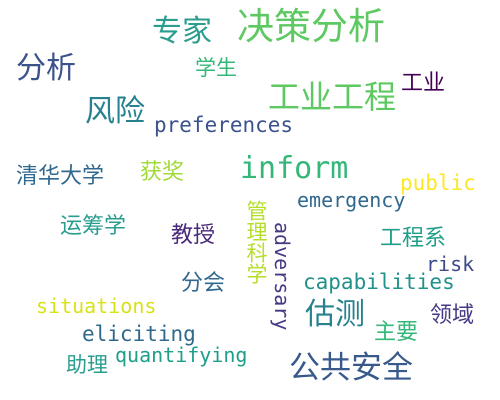 This screenshot has height=400, width=500. Describe the element at coordinates (139, 334) in the screenshot. I see `word-eliciting: eliciting` at that location.